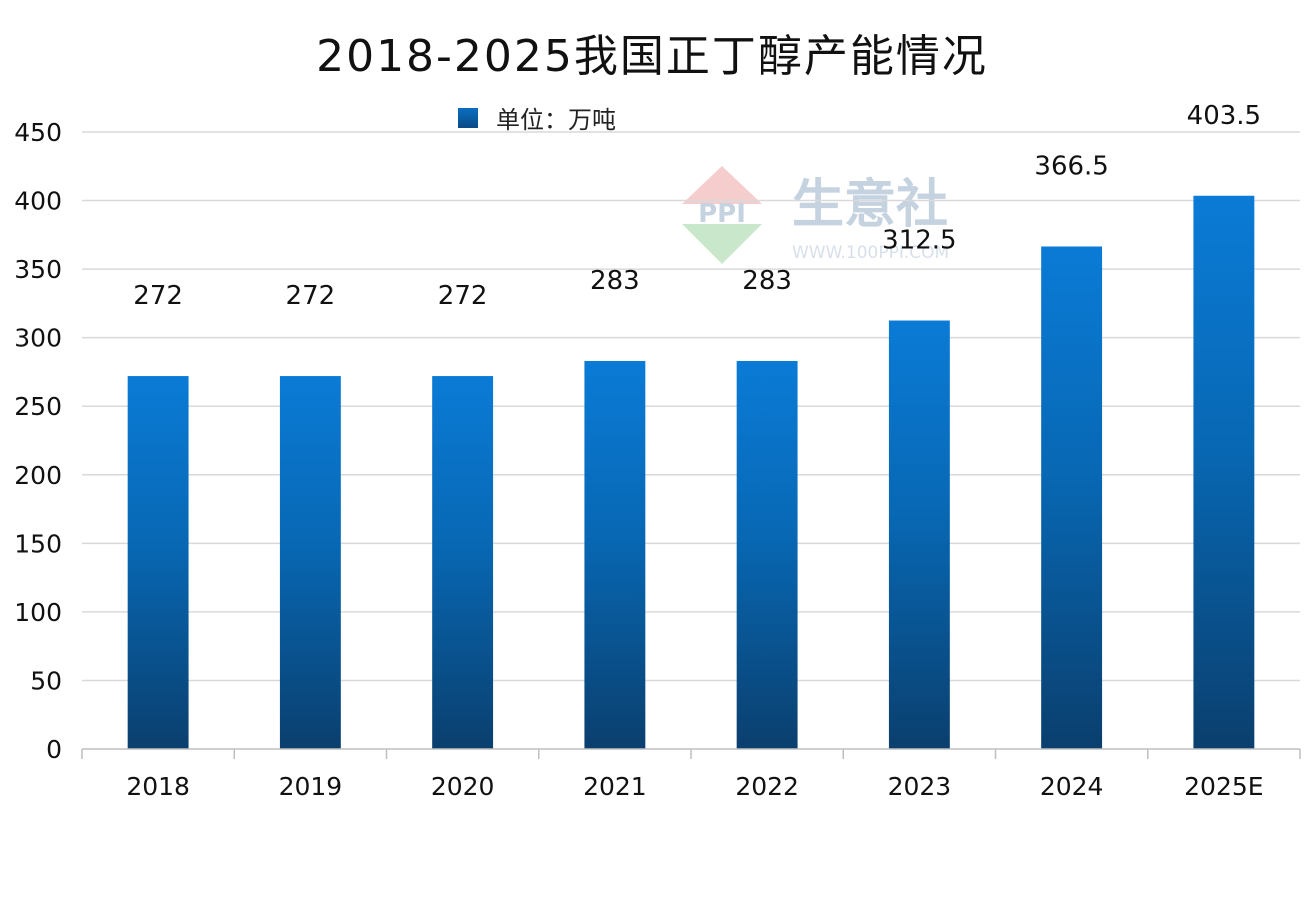 The image size is (1304, 903). I want to click on legend: 单位：万吨, so click(537, 117).